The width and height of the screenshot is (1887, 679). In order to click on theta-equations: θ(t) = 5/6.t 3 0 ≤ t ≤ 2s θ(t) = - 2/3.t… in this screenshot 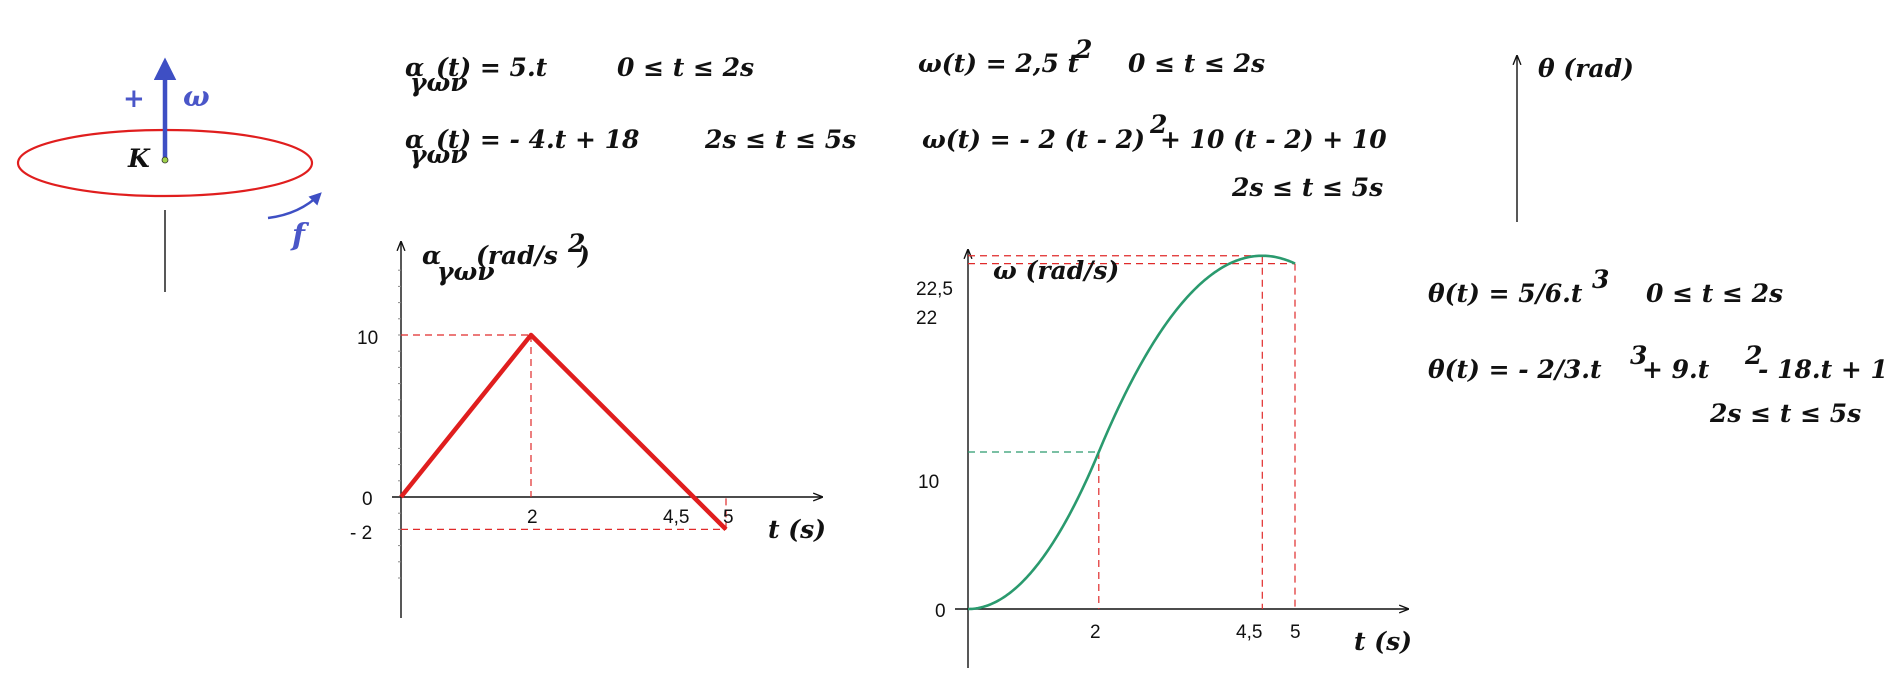, I will do `click(1657, 346)`.